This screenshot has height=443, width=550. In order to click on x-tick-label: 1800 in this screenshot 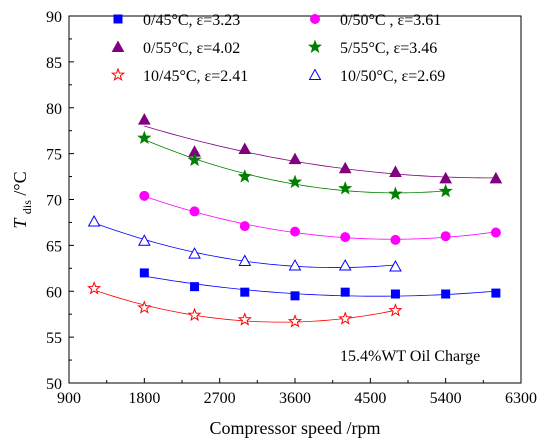, I will do `click(144, 398)`.